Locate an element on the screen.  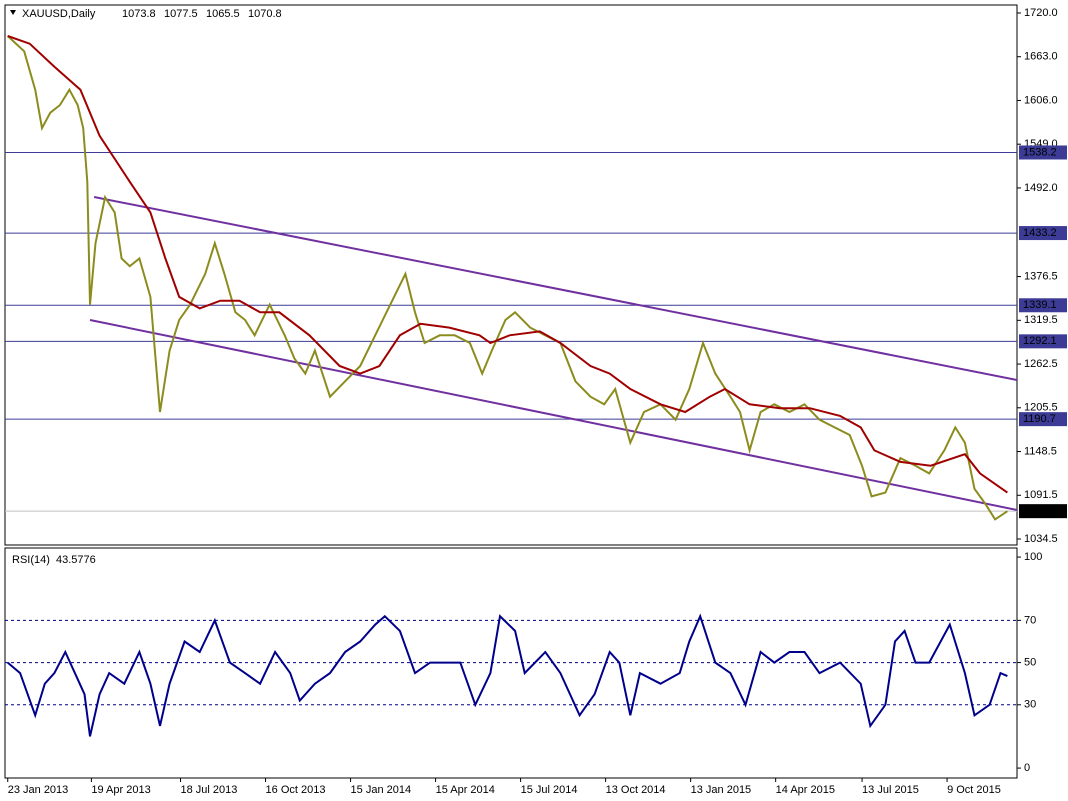
ohlc-high: 1077.5 is located at coordinates (181, 14).